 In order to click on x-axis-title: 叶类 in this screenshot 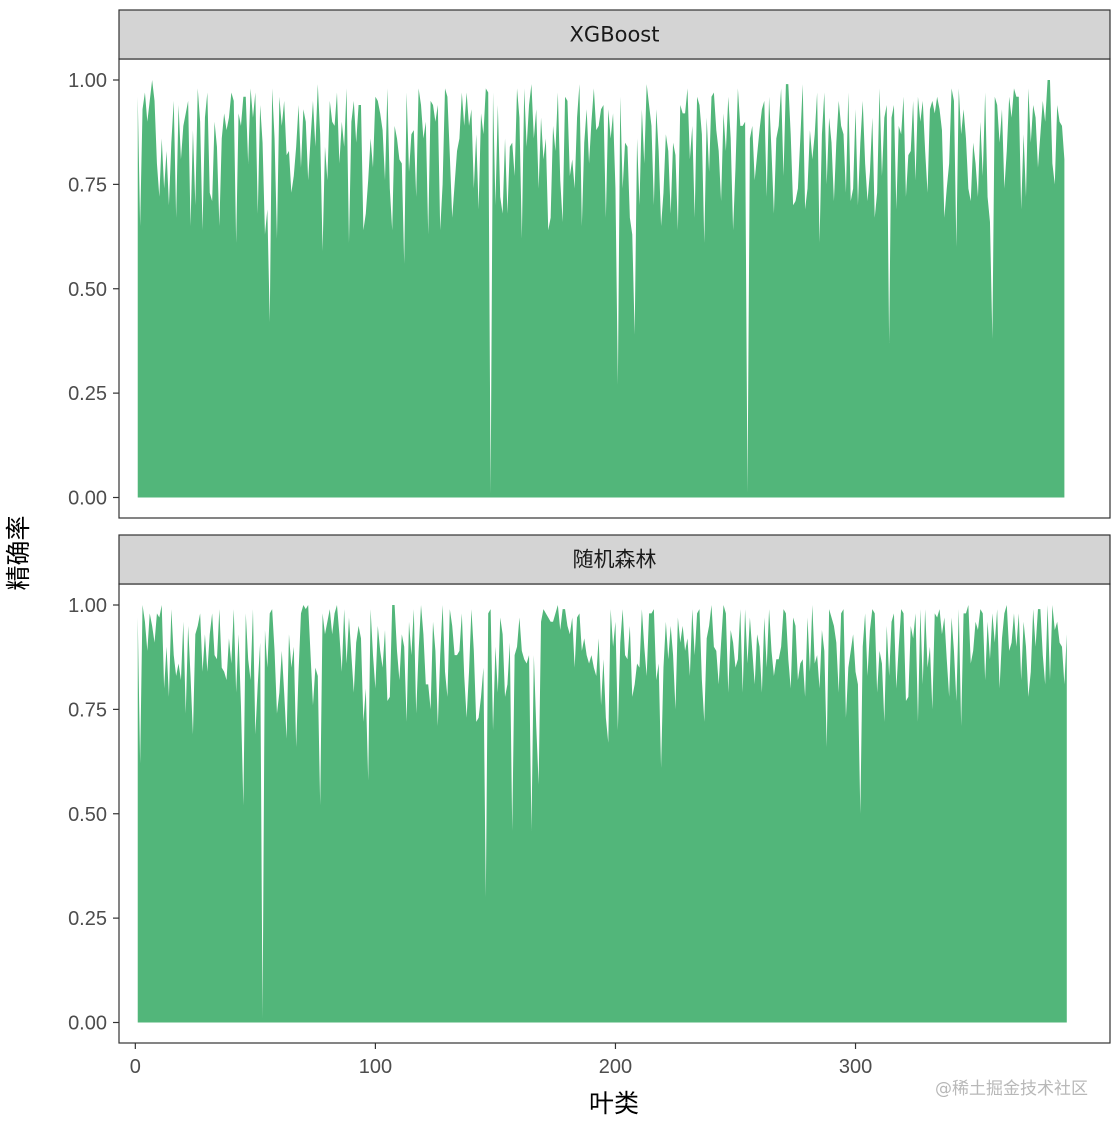, I will do `click(614, 1103)`.